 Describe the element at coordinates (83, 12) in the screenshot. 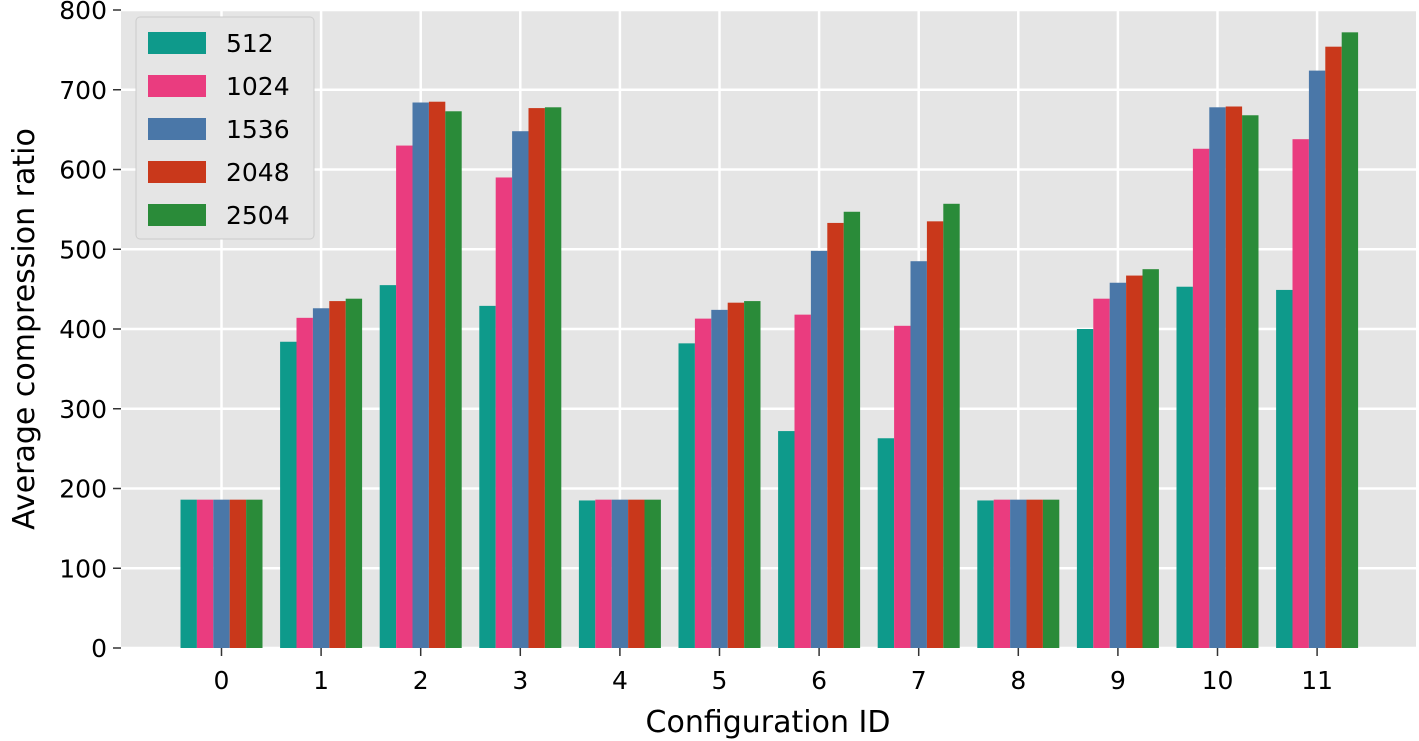

I see `y-tick-label: 800` at that location.